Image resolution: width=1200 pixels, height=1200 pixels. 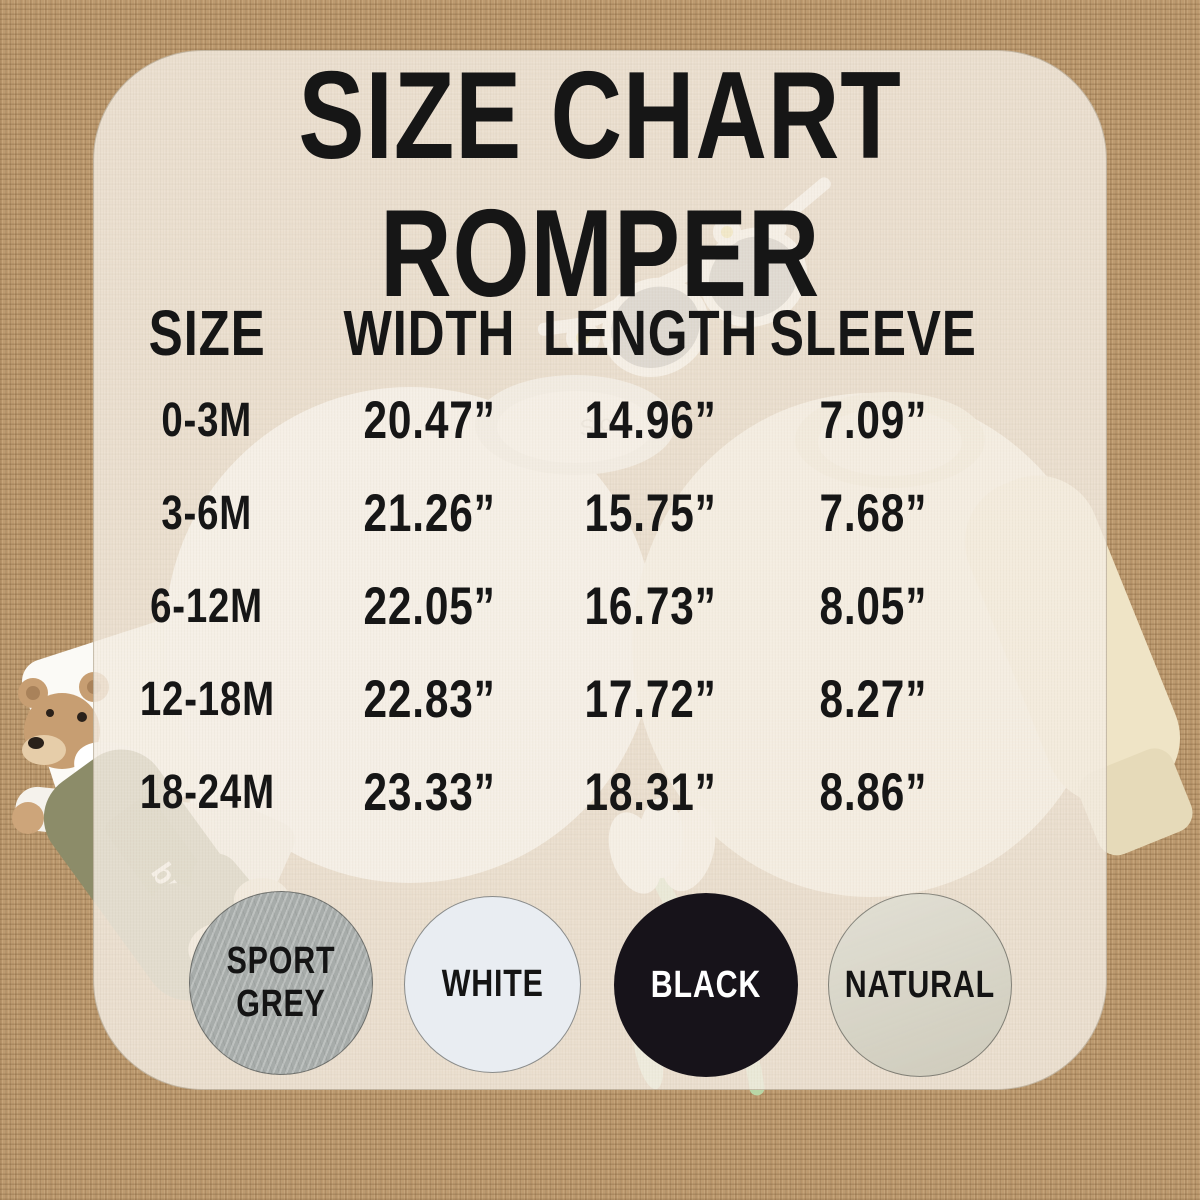 I want to click on column-header-sleeve: SLEEVE, so click(x=873, y=333).